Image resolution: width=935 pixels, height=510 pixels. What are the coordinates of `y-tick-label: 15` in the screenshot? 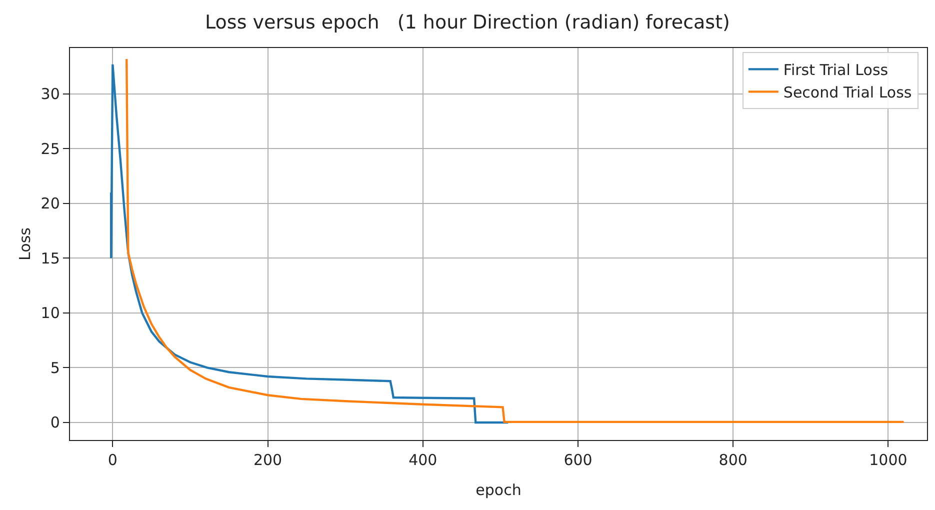 It's located at (50, 258).